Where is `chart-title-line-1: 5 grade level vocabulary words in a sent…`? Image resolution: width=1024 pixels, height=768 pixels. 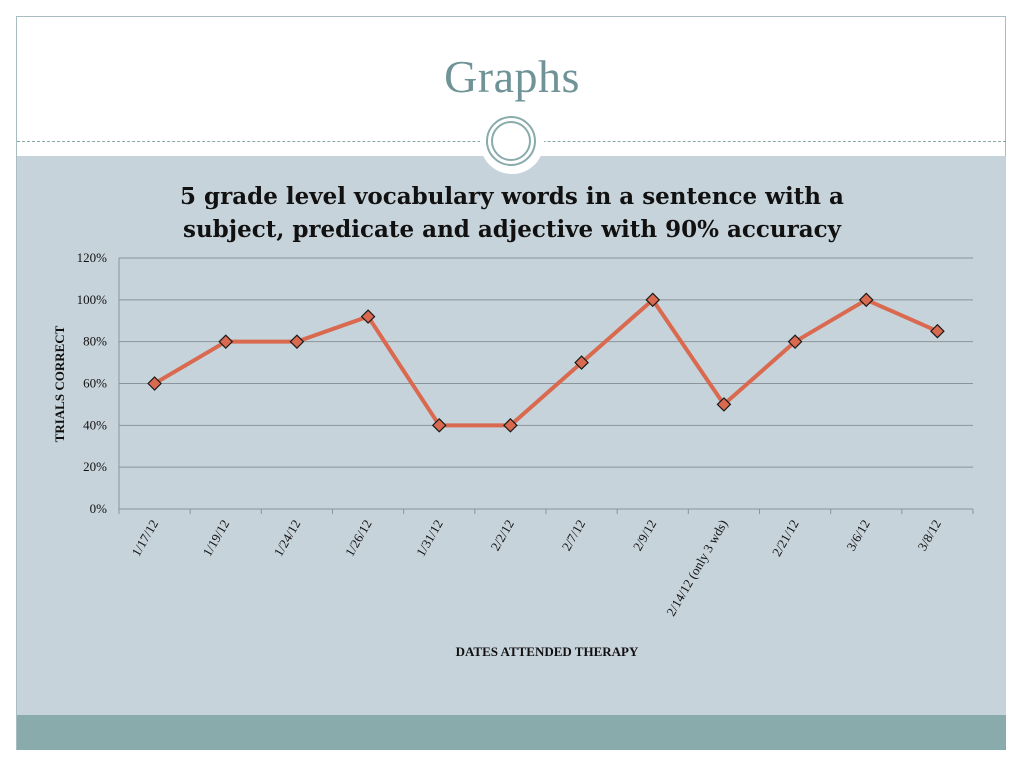 chart-title-line-1: 5 grade level vocabulary words in a sent… is located at coordinates (512, 196).